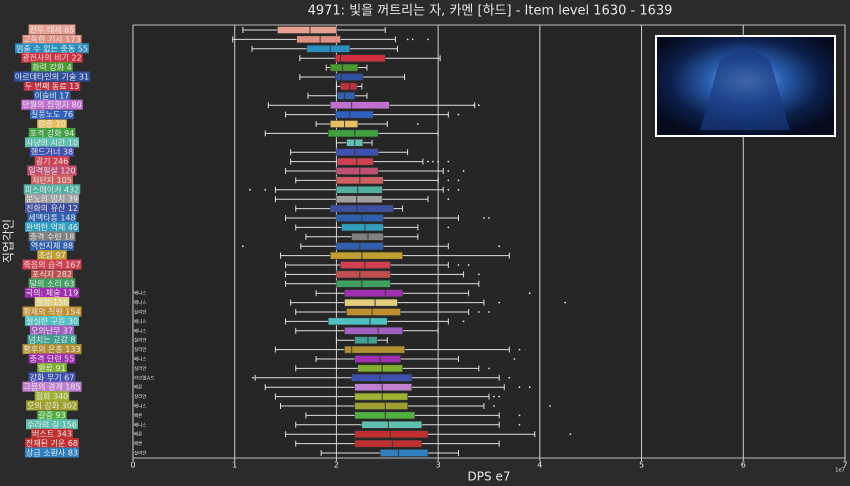 The width and height of the screenshot is (850, 486). I want to click on y-tick-label: 질풍노도 76, so click(52, 114).